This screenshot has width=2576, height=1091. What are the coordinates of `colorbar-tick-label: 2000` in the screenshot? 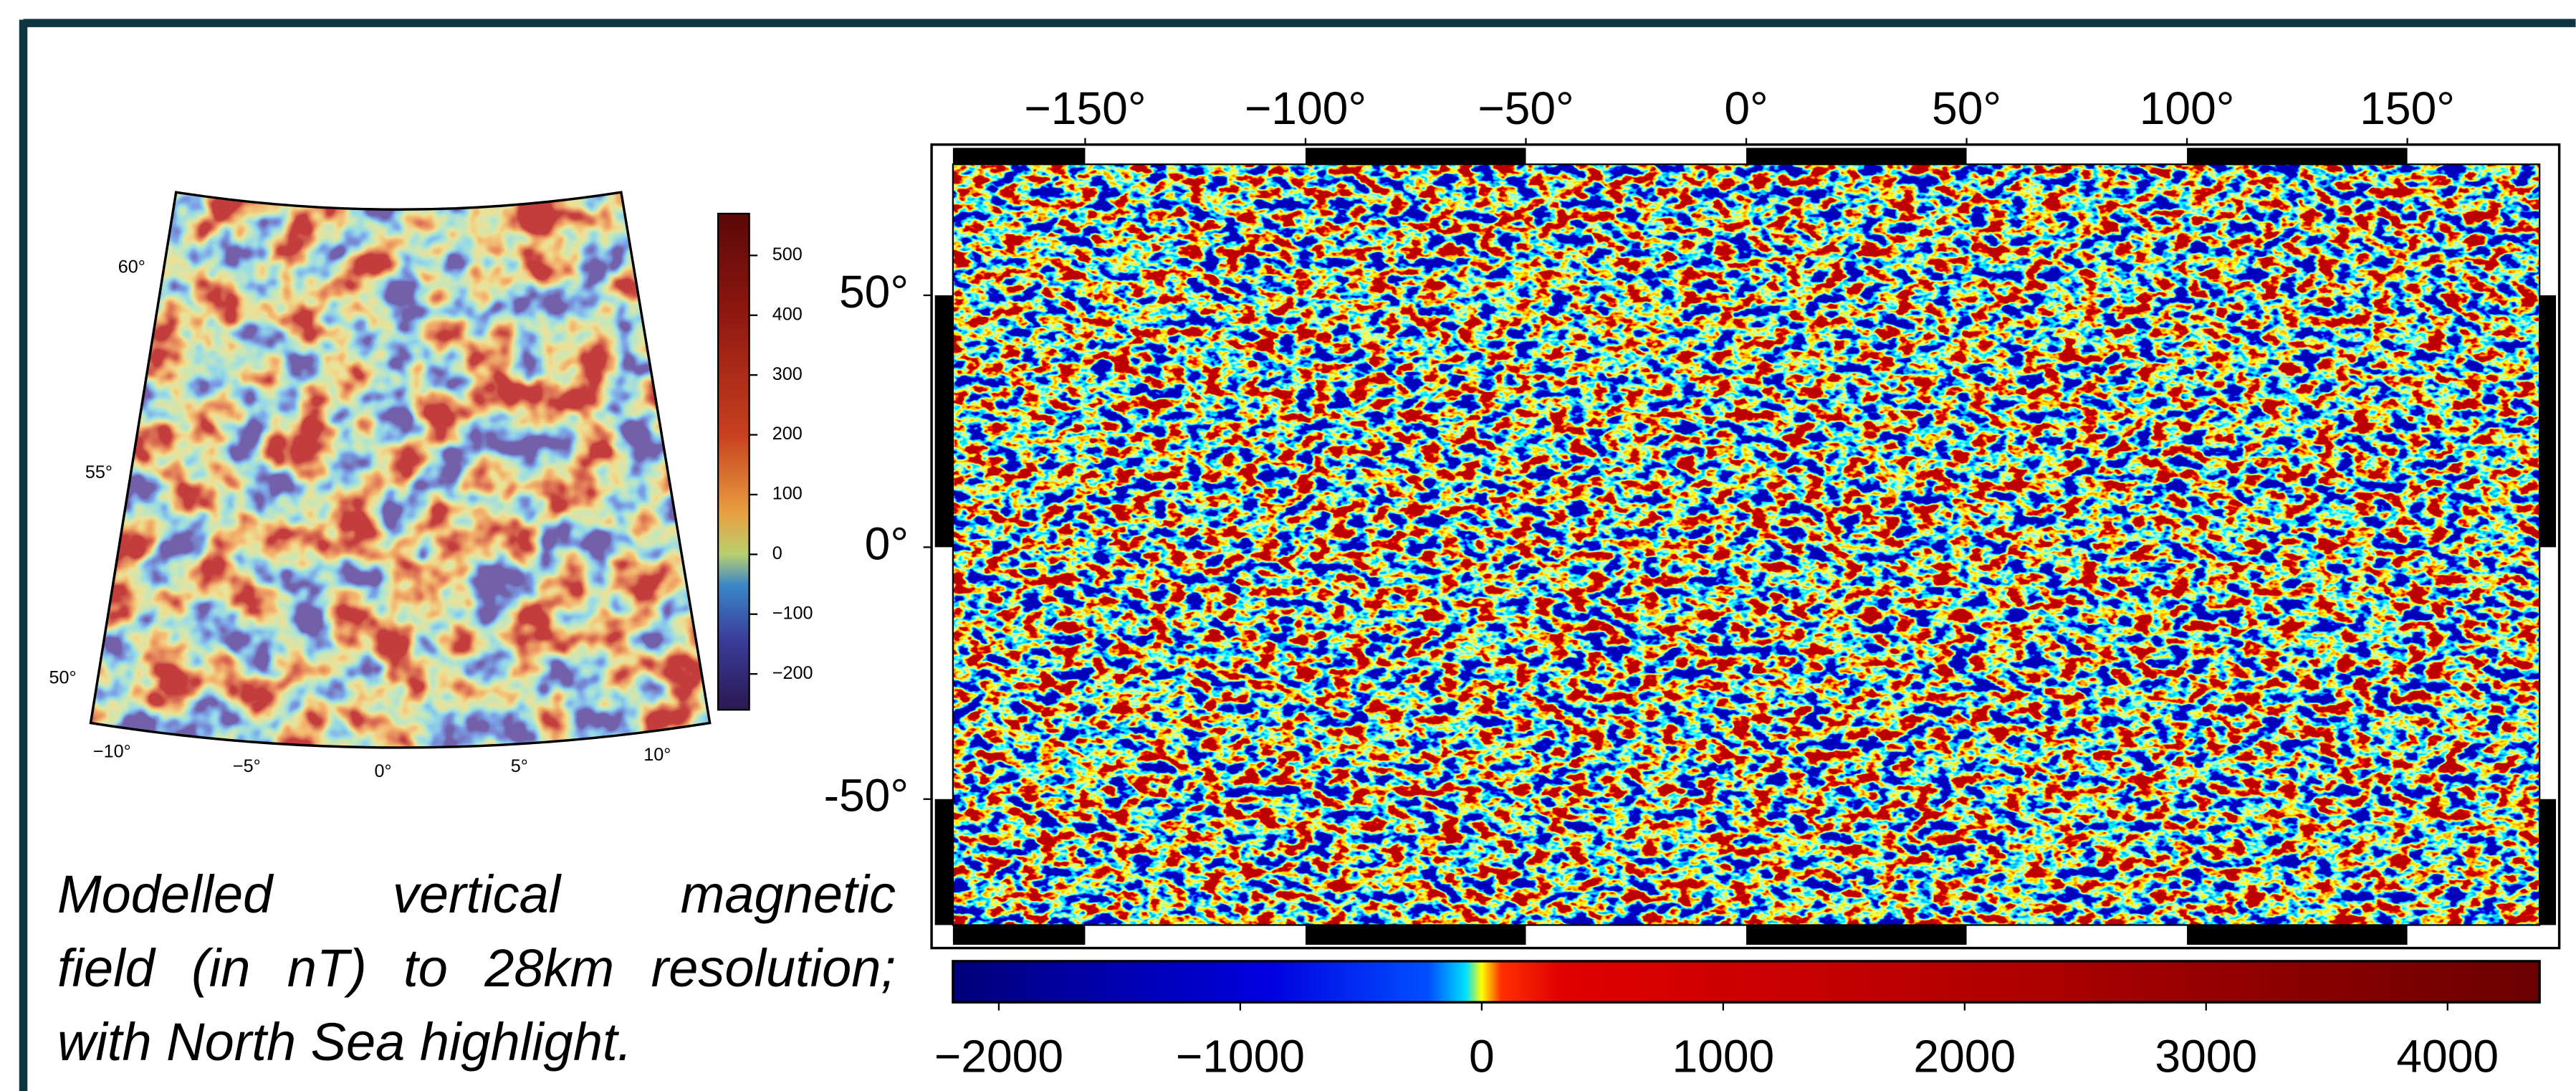 It's located at (1964, 1056).